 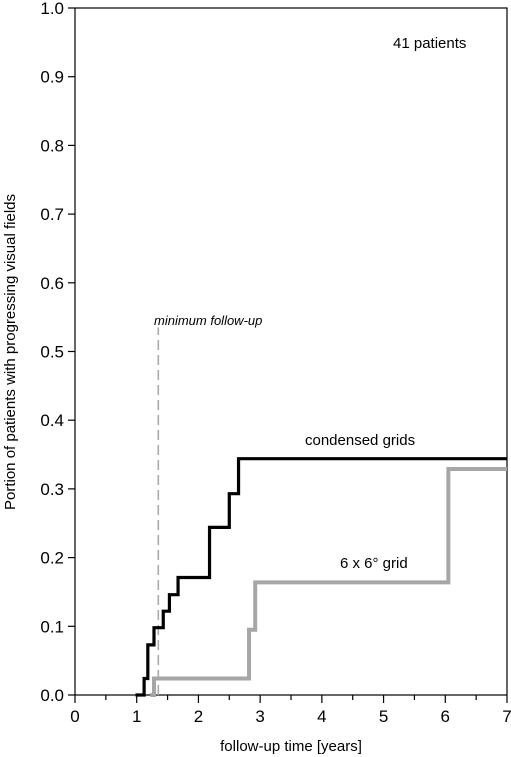 I want to click on grid6-label: 6 x 6° grid, so click(x=374, y=563).